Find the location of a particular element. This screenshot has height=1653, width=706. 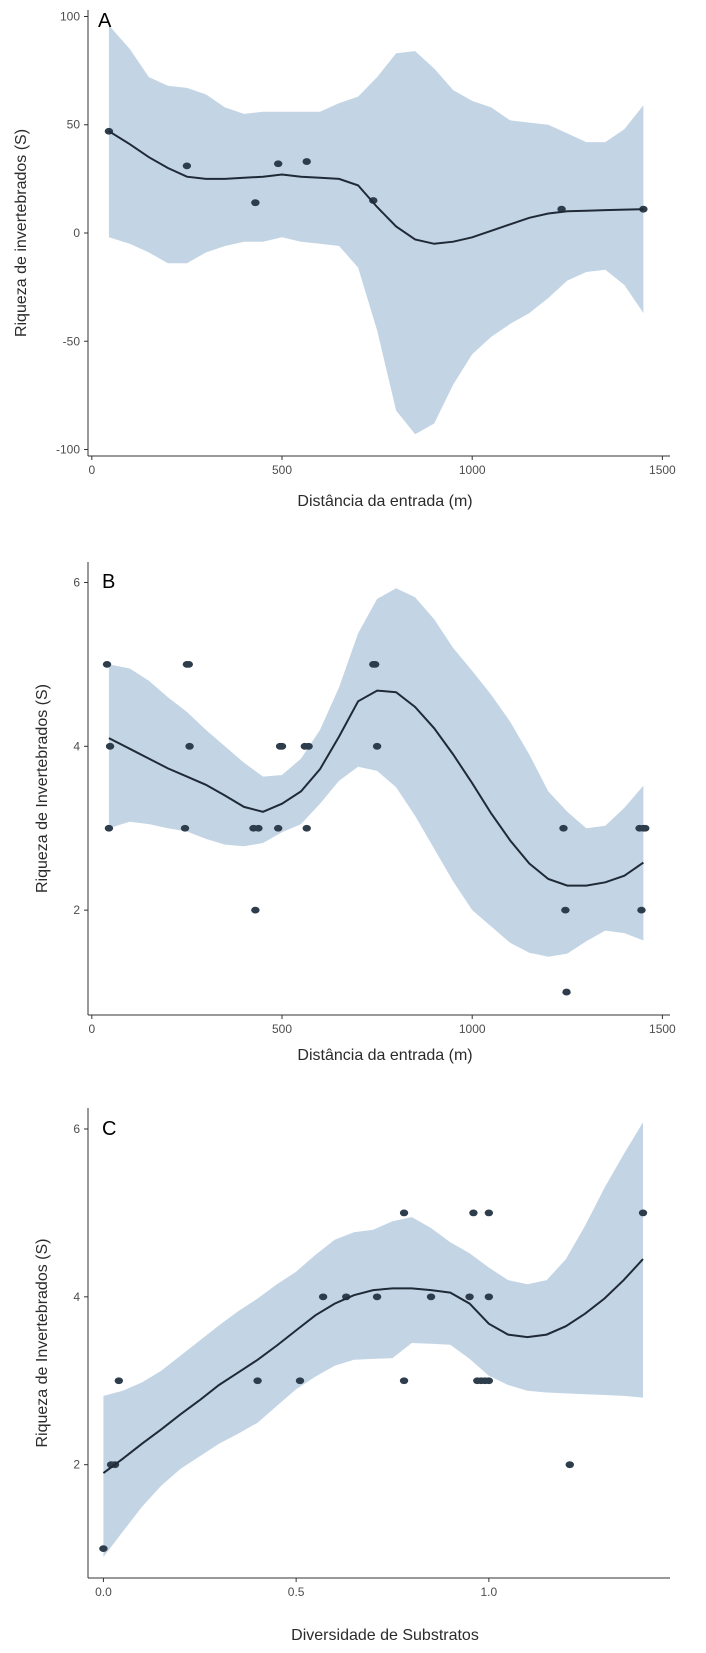

x-tick-label: 0.5 is located at coordinates (296, 1592).